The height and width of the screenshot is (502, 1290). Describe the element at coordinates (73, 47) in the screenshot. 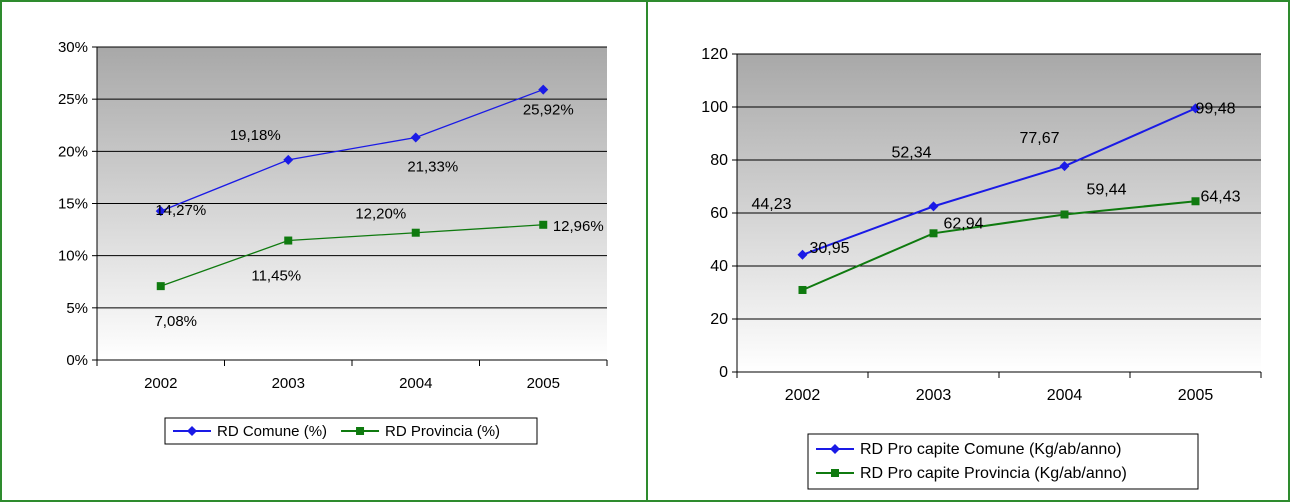

I see `y-tick-label: 30%` at that location.